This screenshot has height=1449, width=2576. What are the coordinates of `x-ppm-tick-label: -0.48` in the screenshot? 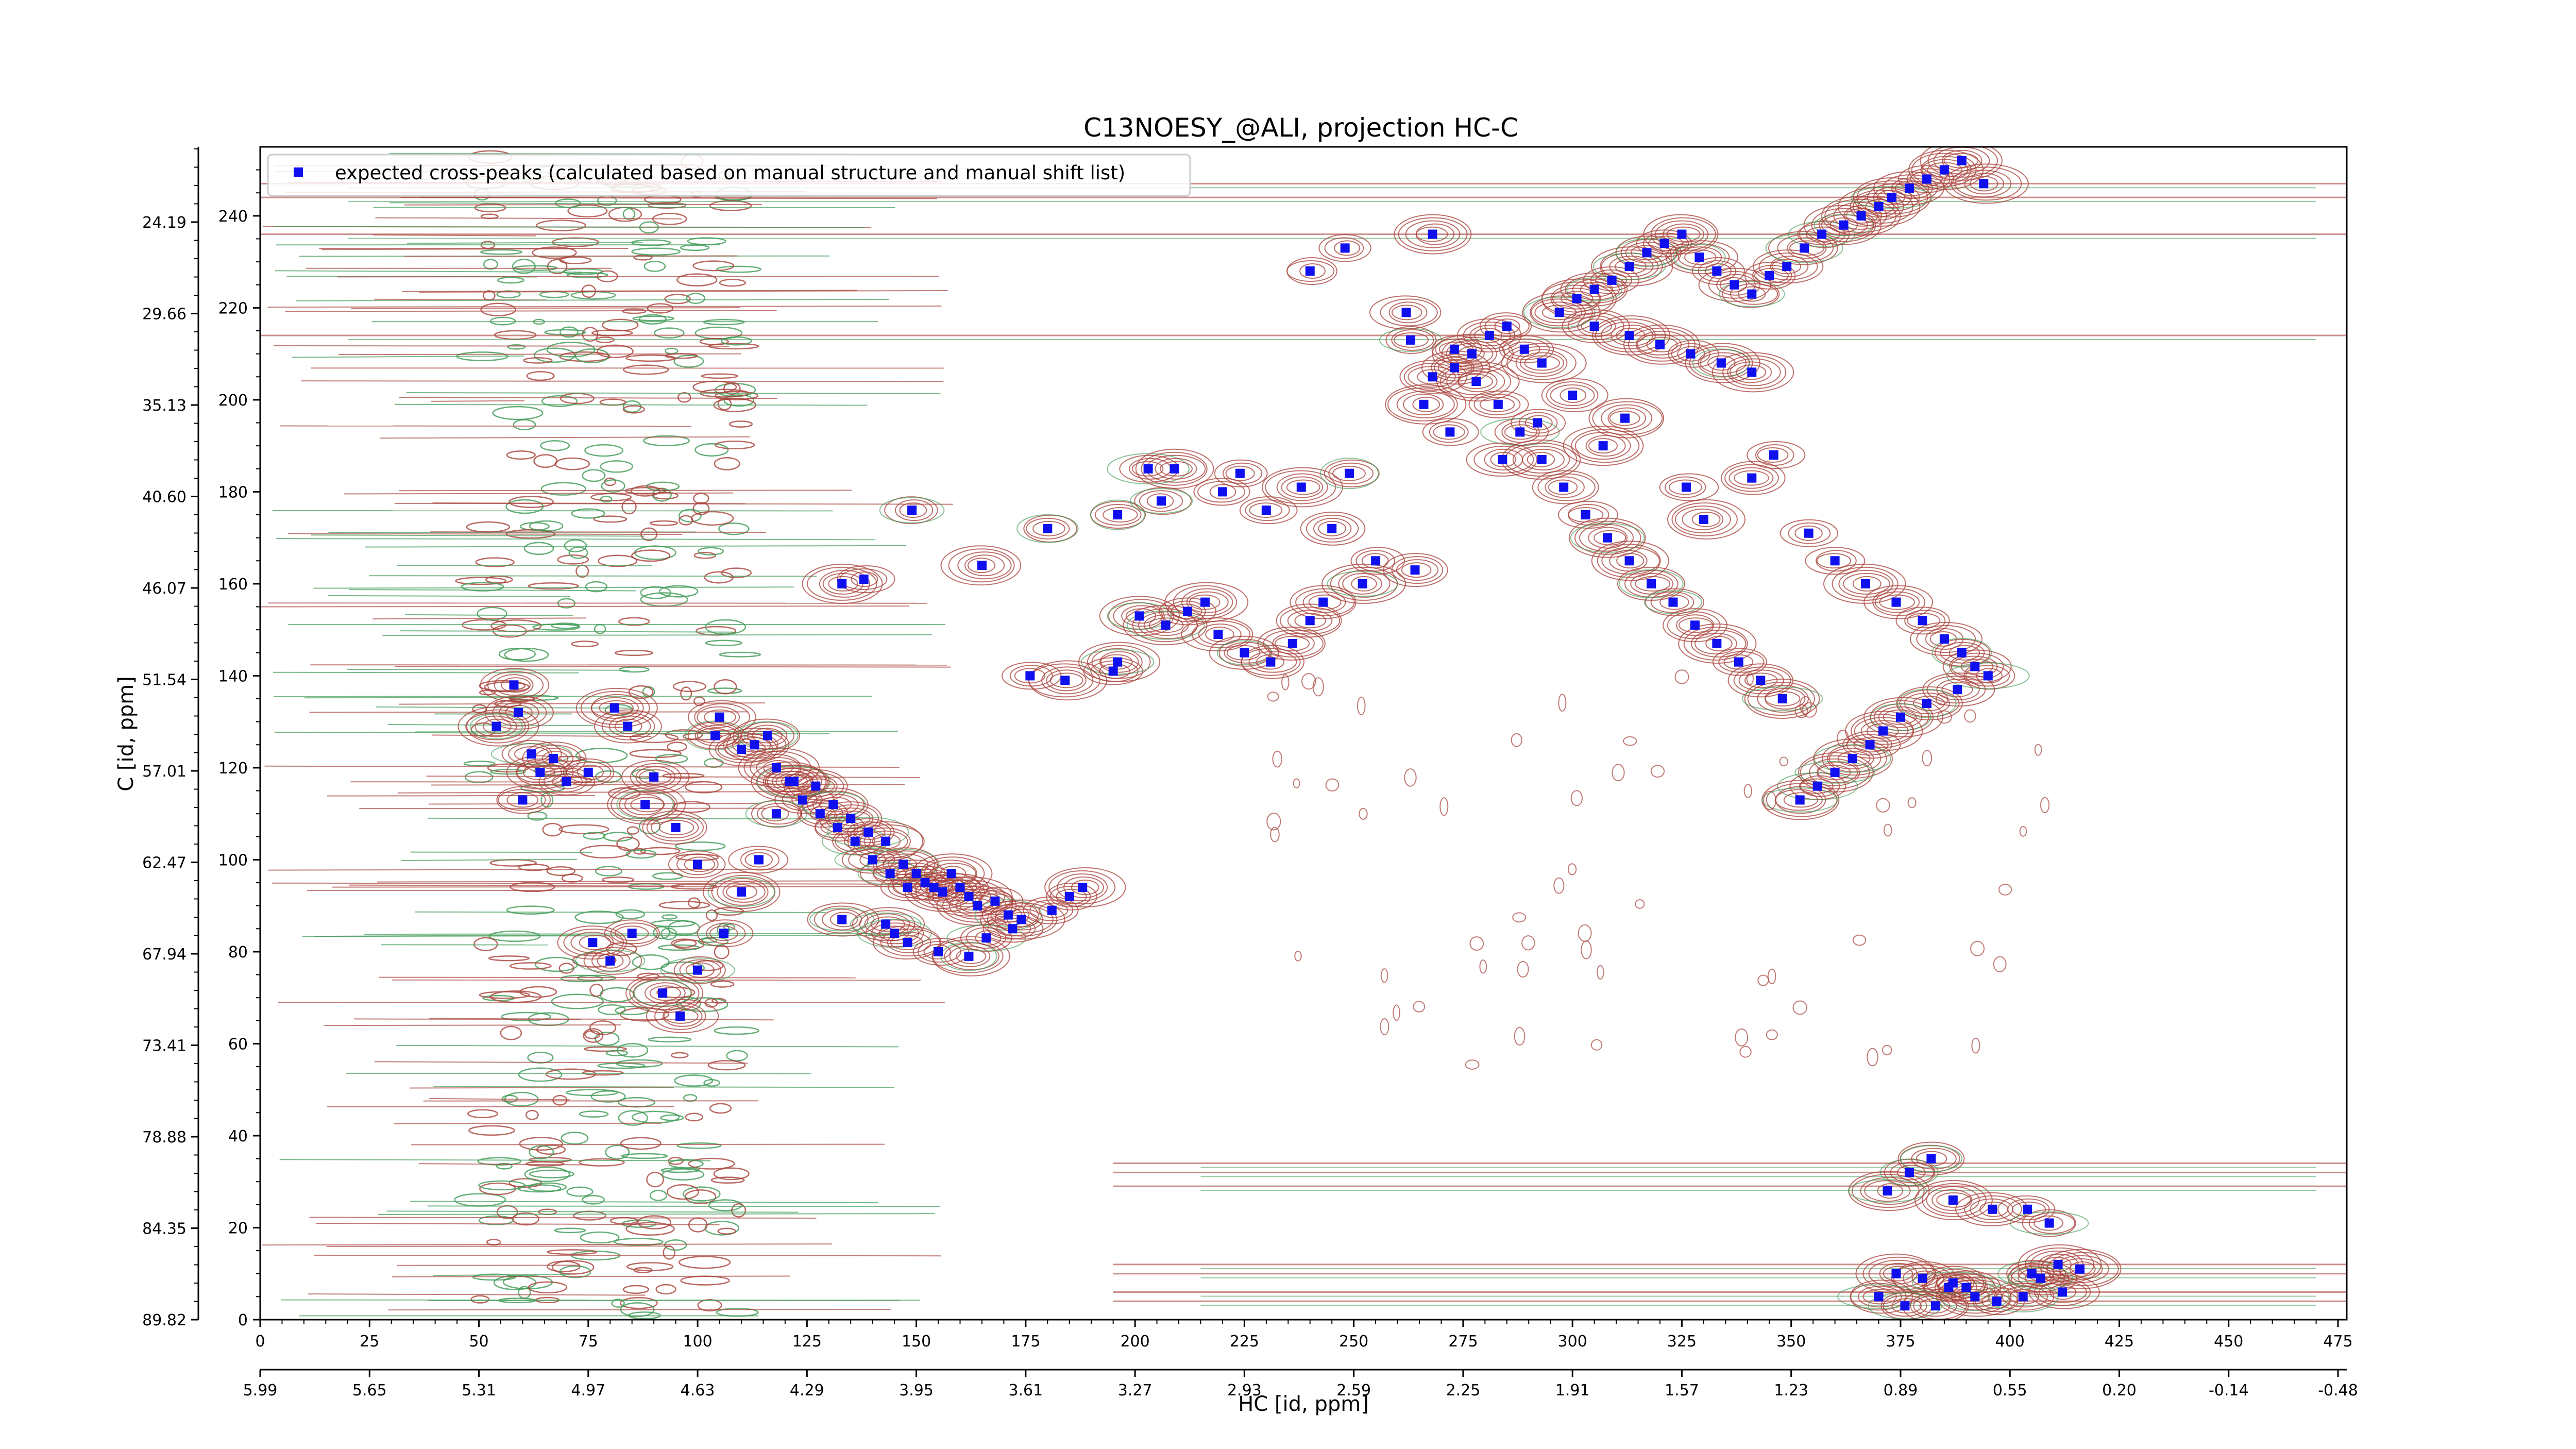 It's located at (2338, 1390).